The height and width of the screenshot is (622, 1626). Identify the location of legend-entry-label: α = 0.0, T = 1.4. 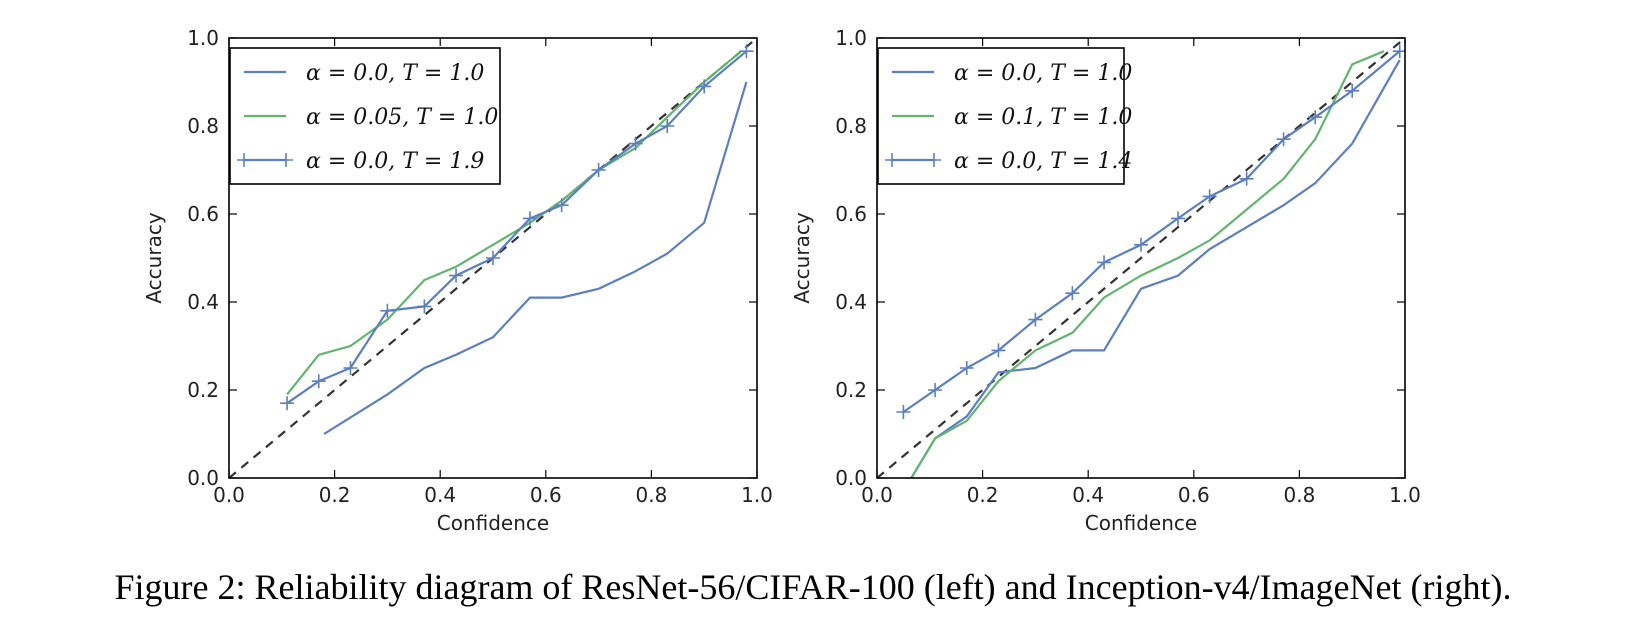
(1043, 161).